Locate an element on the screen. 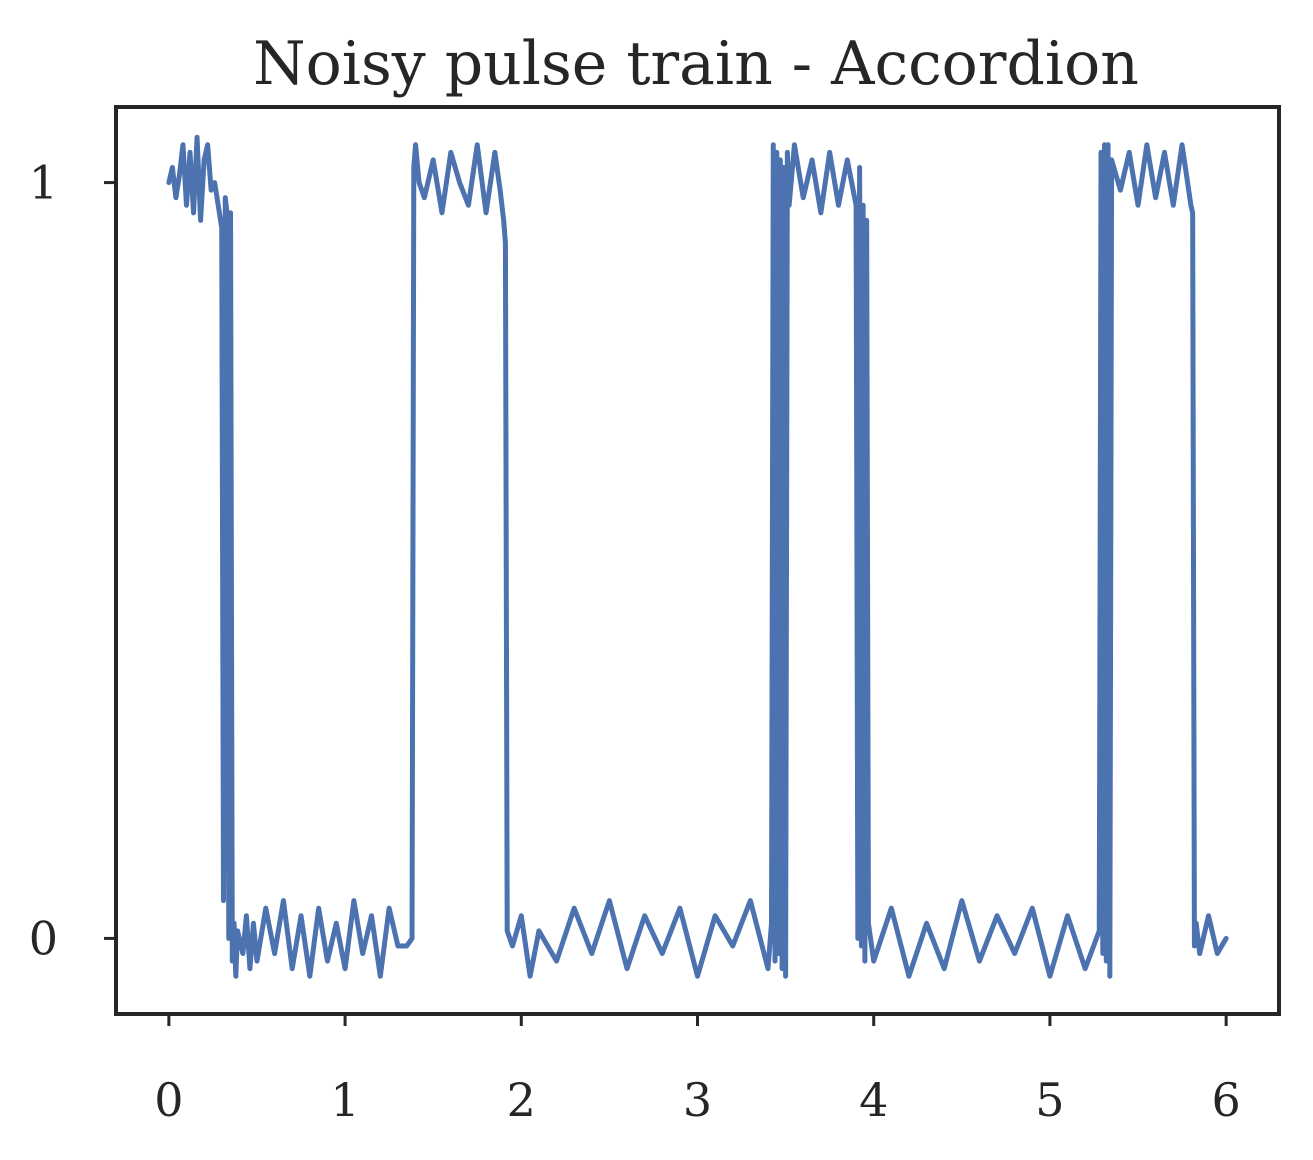 This screenshot has height=1160, width=1313. x-tick-label: 6 is located at coordinates (1225, 1100).